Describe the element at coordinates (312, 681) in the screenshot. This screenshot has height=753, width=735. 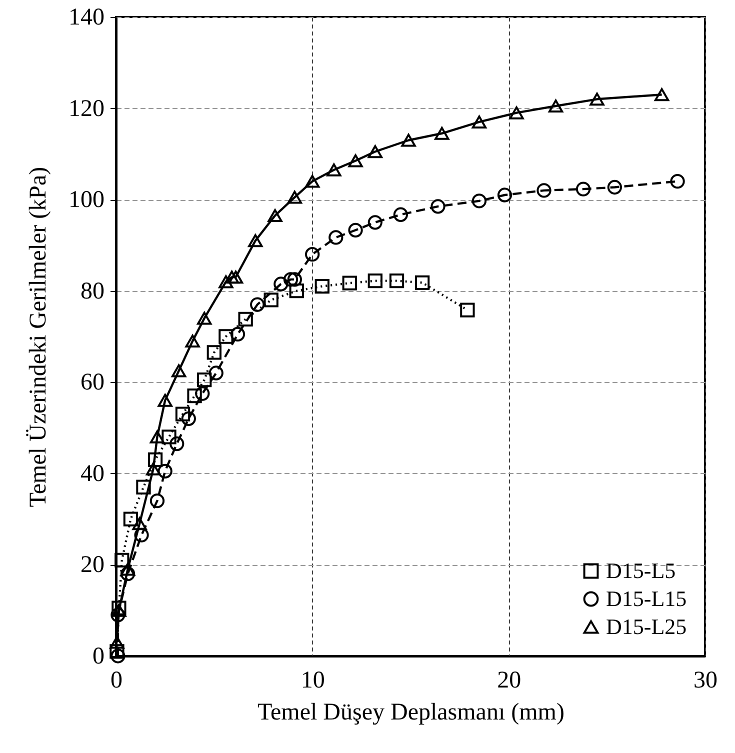
I see `x-tick-label: 10` at that location.